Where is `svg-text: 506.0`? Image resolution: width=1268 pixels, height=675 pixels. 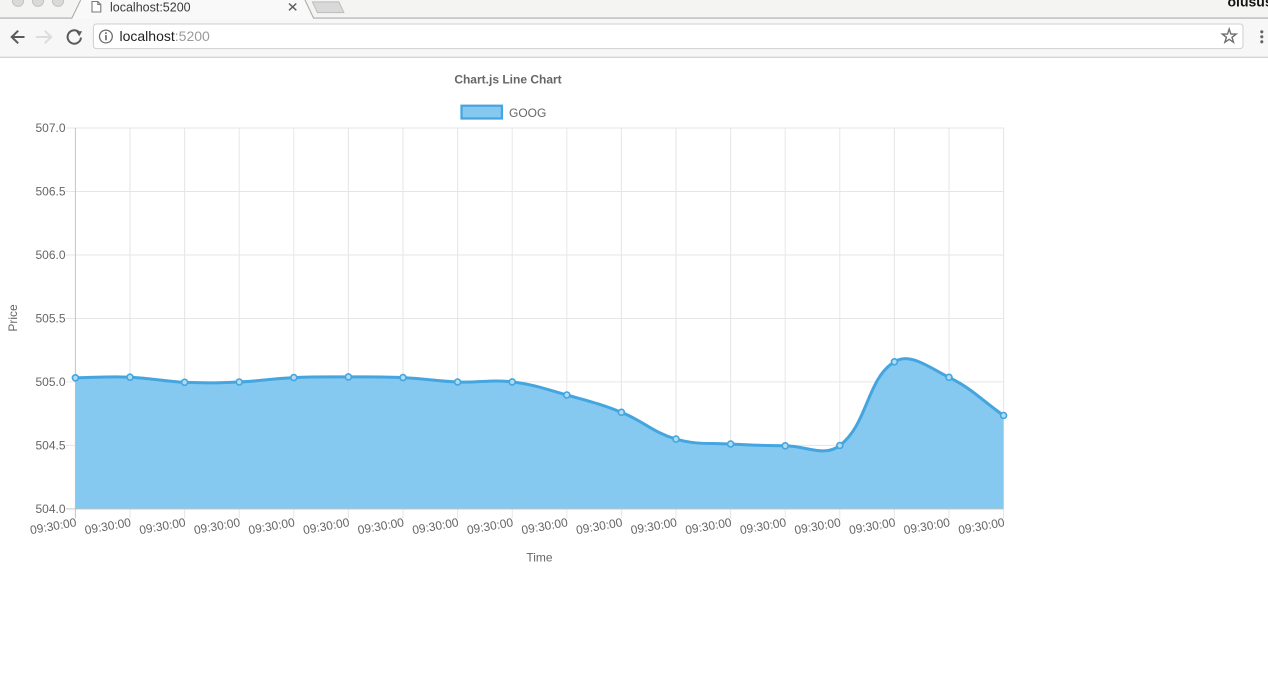 svg-text: 506.0 is located at coordinates (50, 255).